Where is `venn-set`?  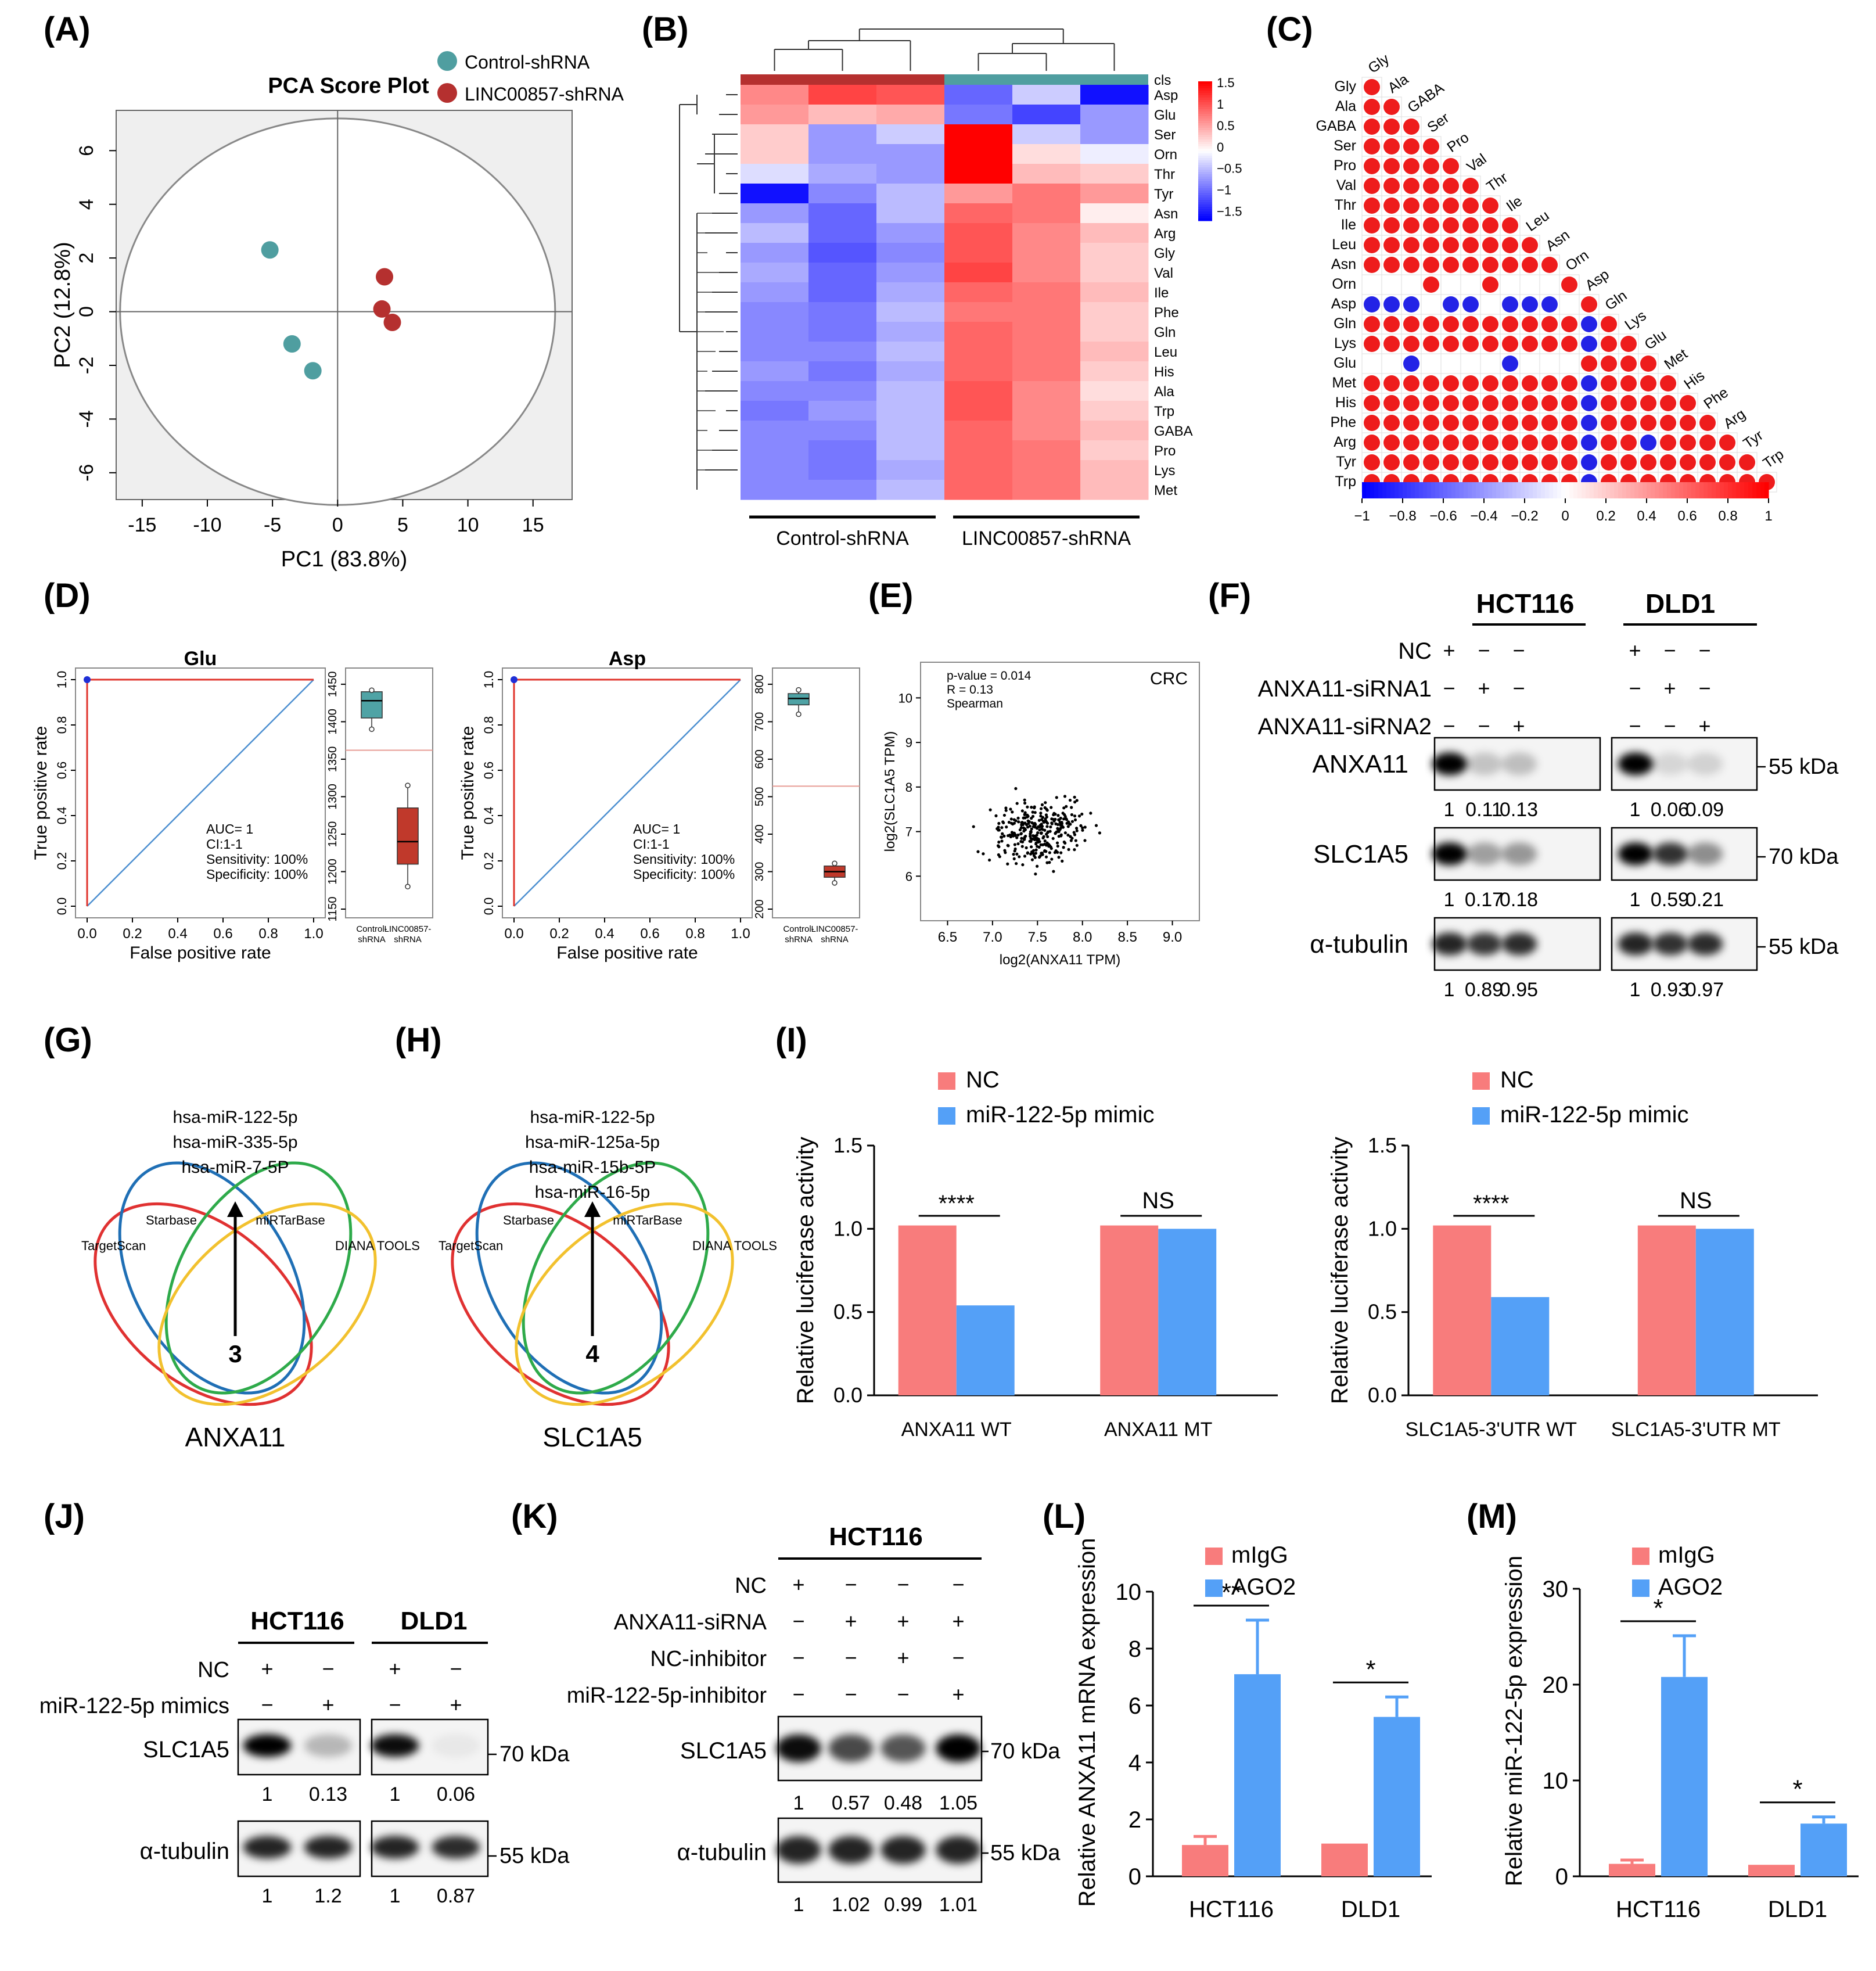 venn-set is located at coordinates (569, 1278).